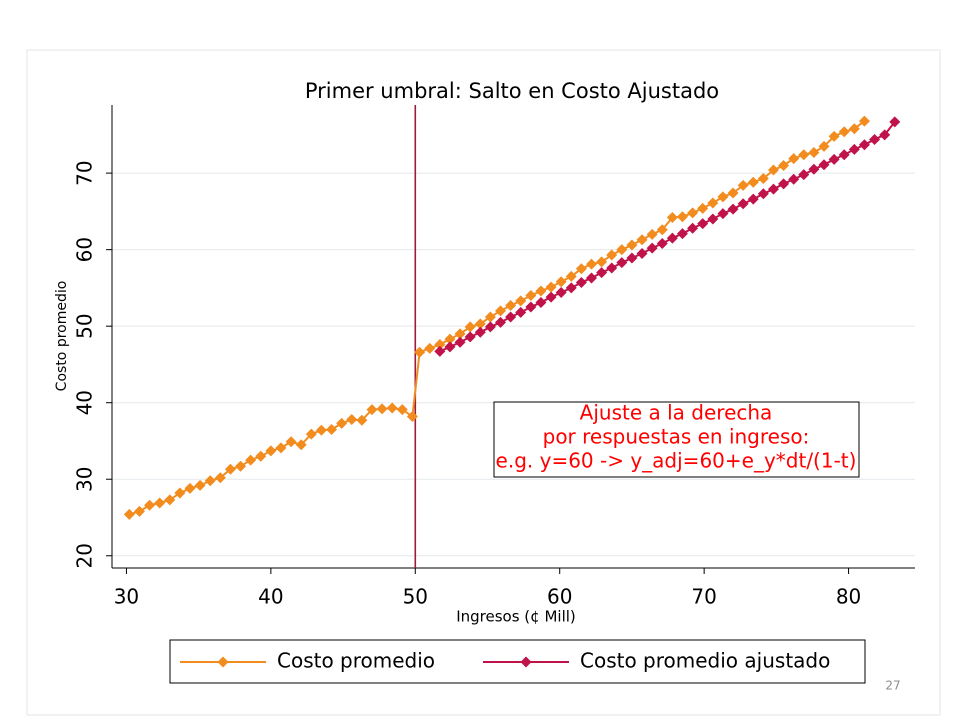 The height and width of the screenshot is (720, 960). I want to click on x-axis-label: Ingresos (¢ Mill), so click(516, 617).